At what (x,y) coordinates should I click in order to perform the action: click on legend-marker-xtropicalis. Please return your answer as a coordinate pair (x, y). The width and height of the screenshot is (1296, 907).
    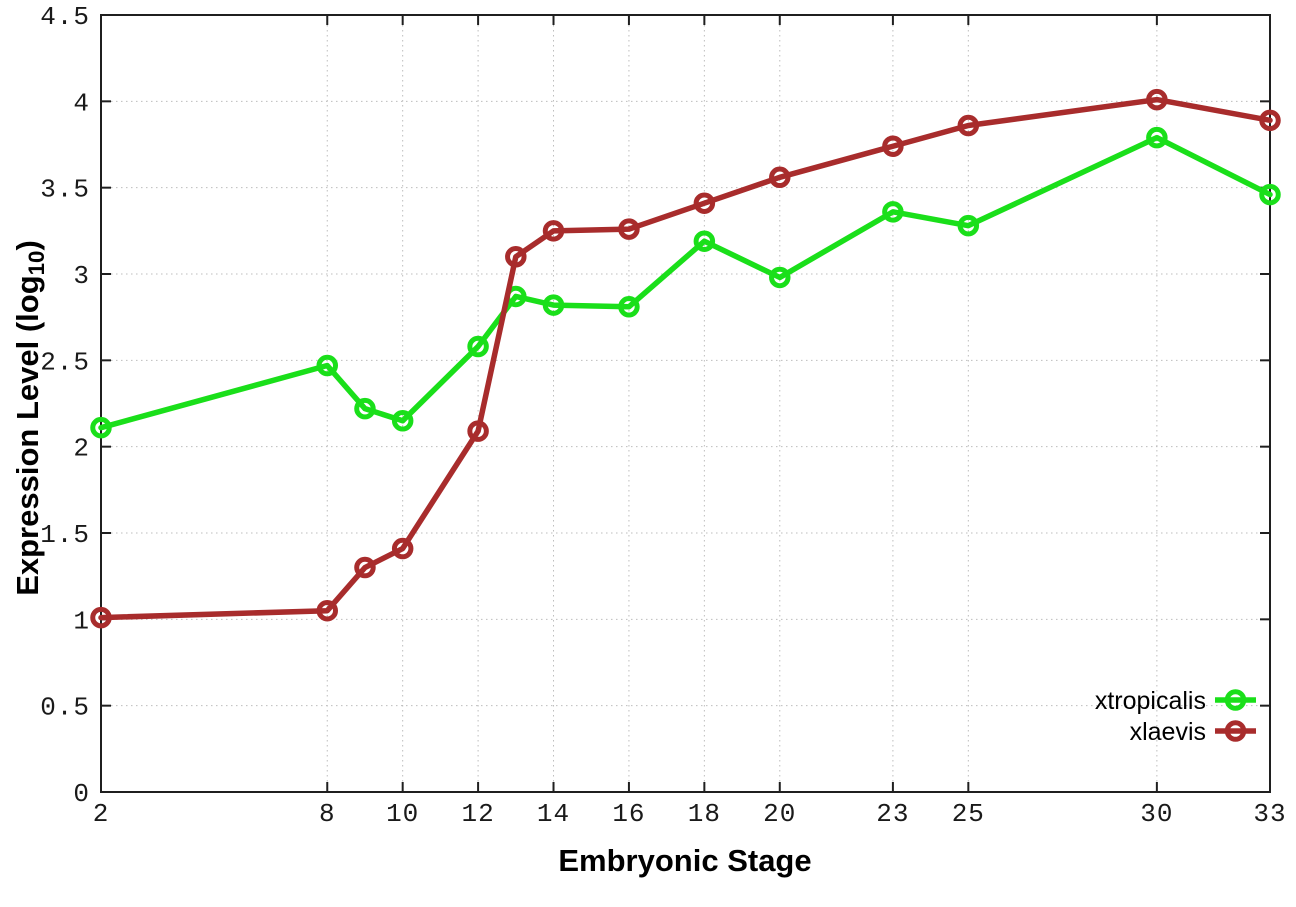
    Looking at the image, I should click on (1235, 700).